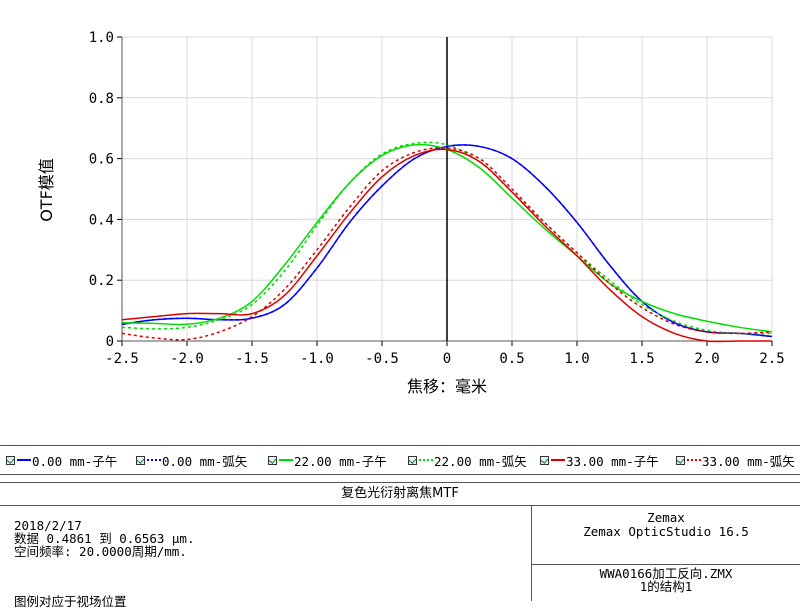 Image resolution: width=800 pixels, height=610 pixels. Describe the element at coordinates (101, 99) in the screenshot. I see `y-tick-label: 0.8` at that location.